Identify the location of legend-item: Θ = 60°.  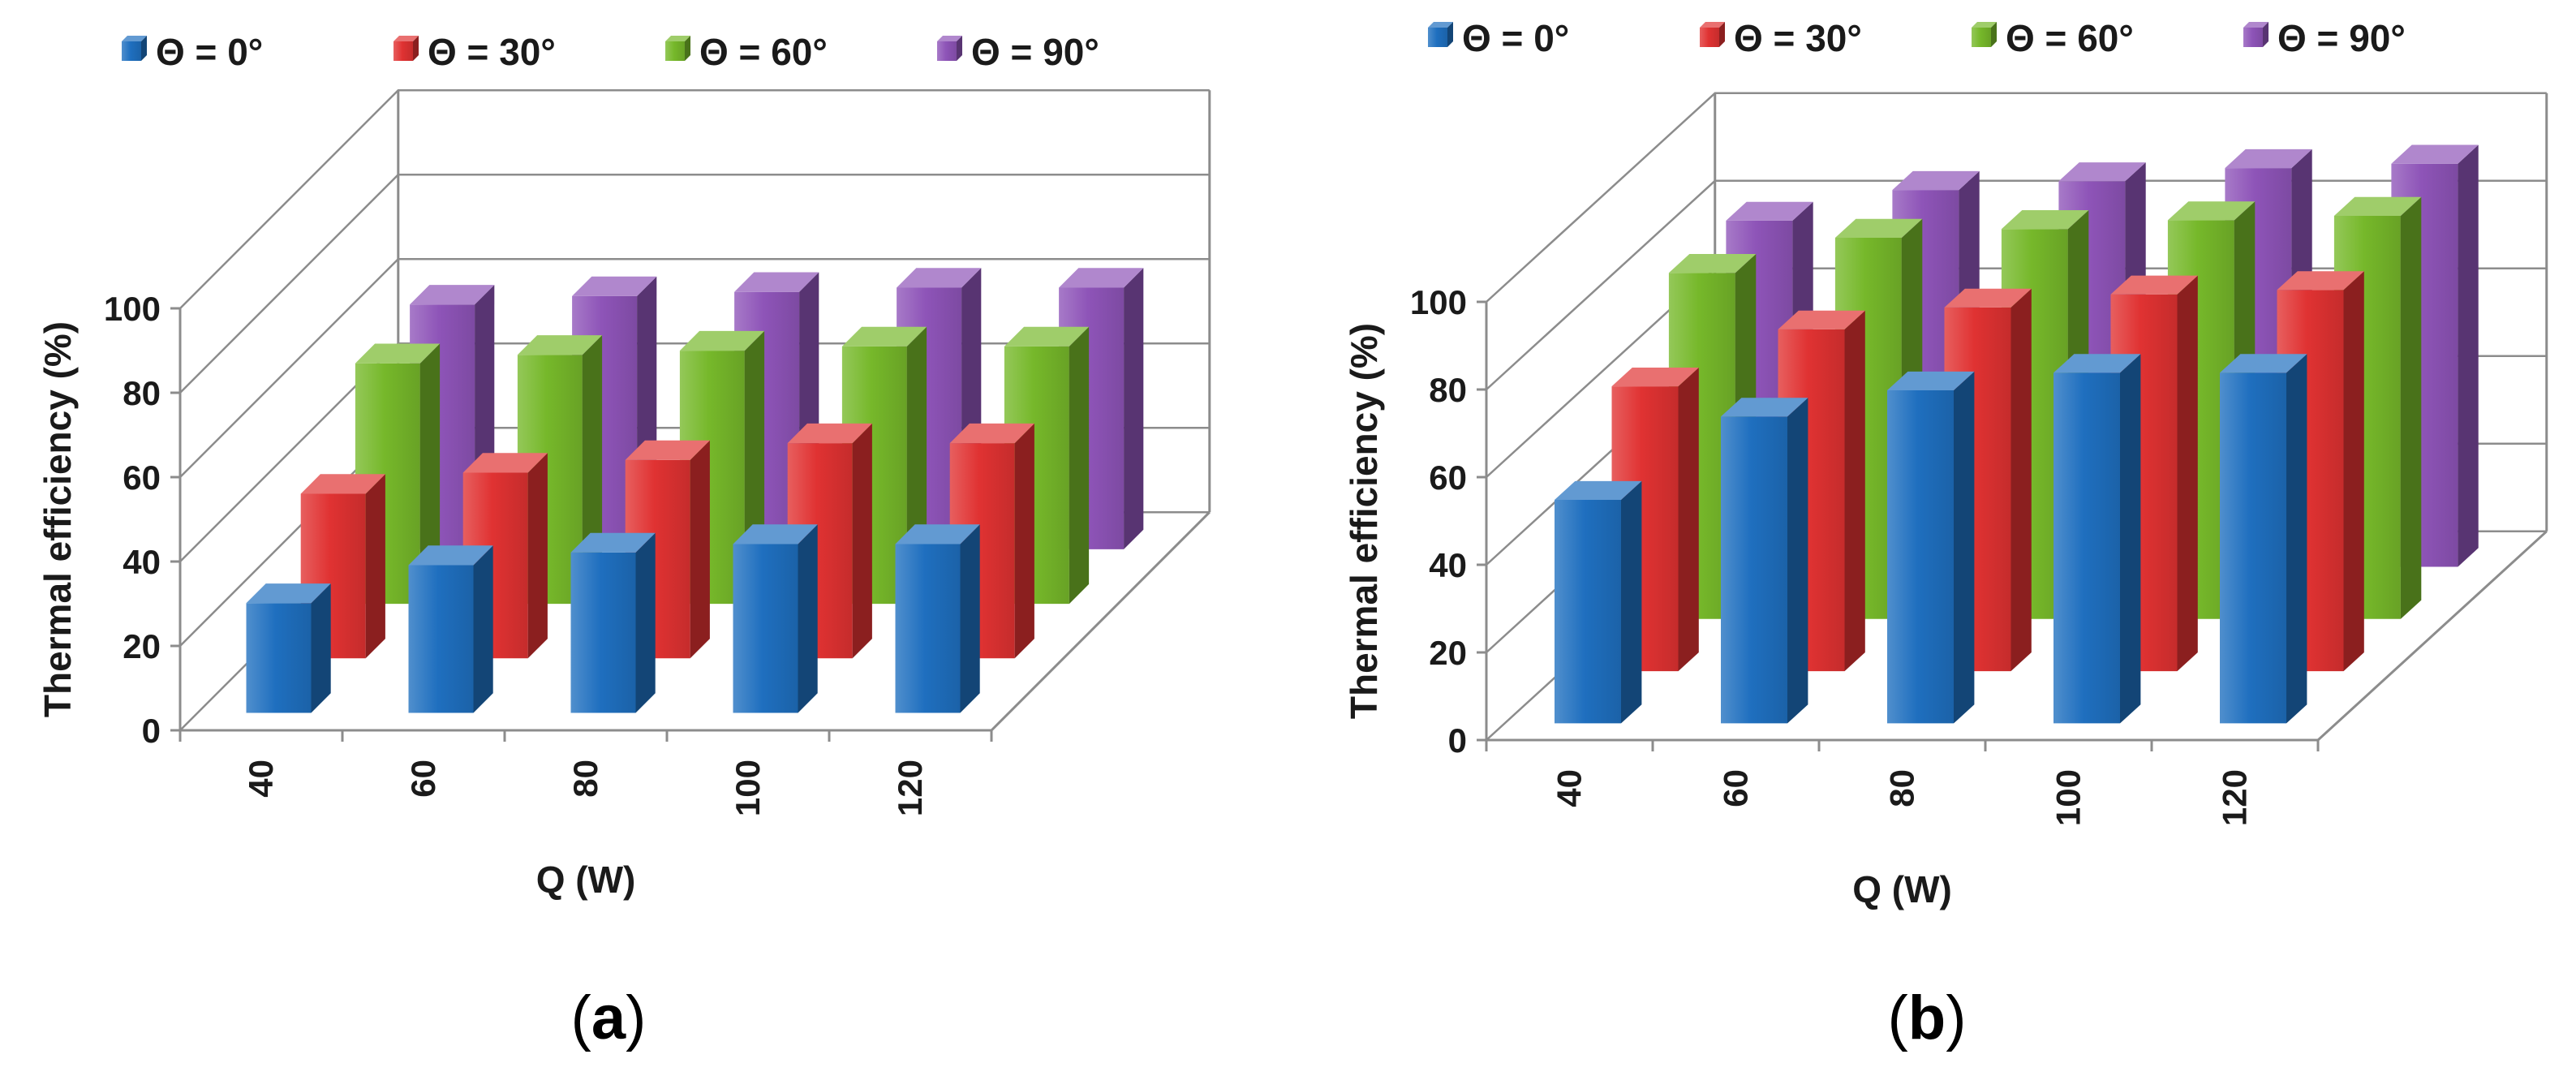
(2053, 38).